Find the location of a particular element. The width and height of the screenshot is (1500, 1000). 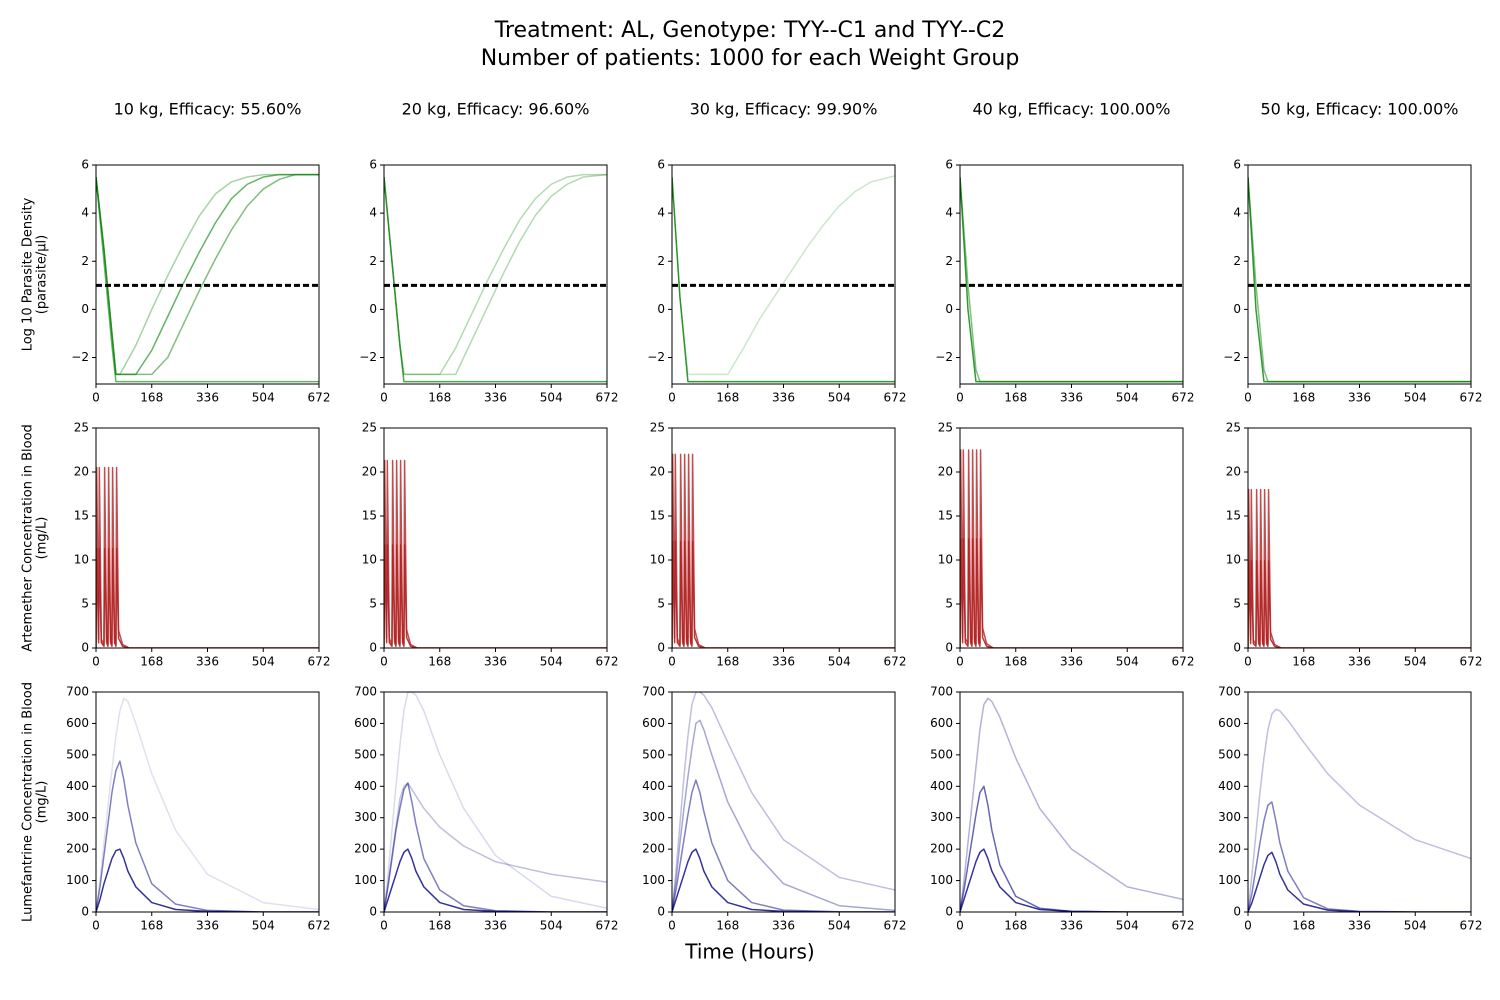

y-tick-label: 20 is located at coordinates (1233, 472).